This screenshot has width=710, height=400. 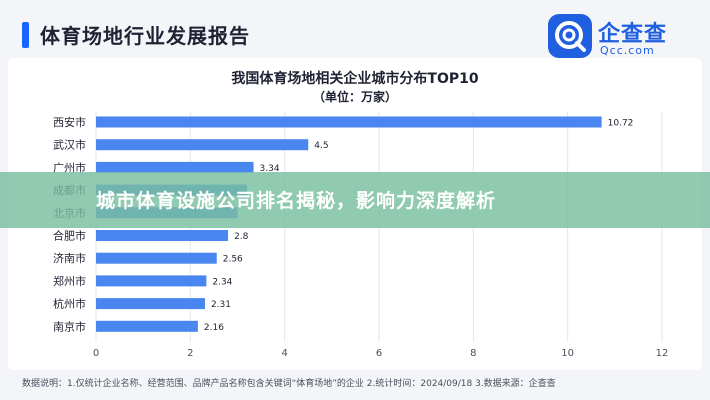 I want to click on data-label: 3.34, so click(x=270, y=169).